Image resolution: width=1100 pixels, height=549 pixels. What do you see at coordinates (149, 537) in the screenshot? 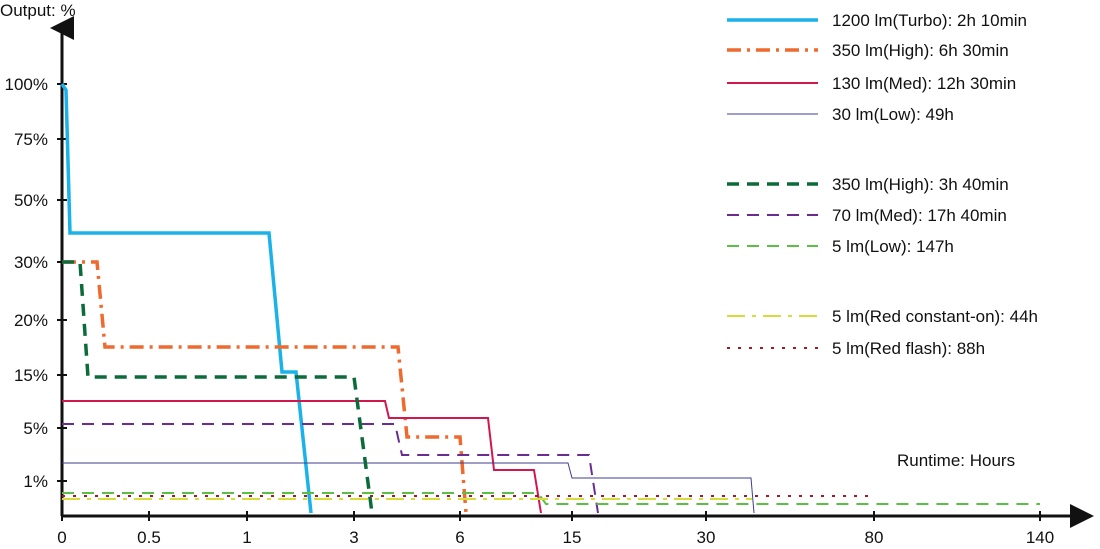
I see `x-tick-label: 0.5` at bounding box center [149, 537].